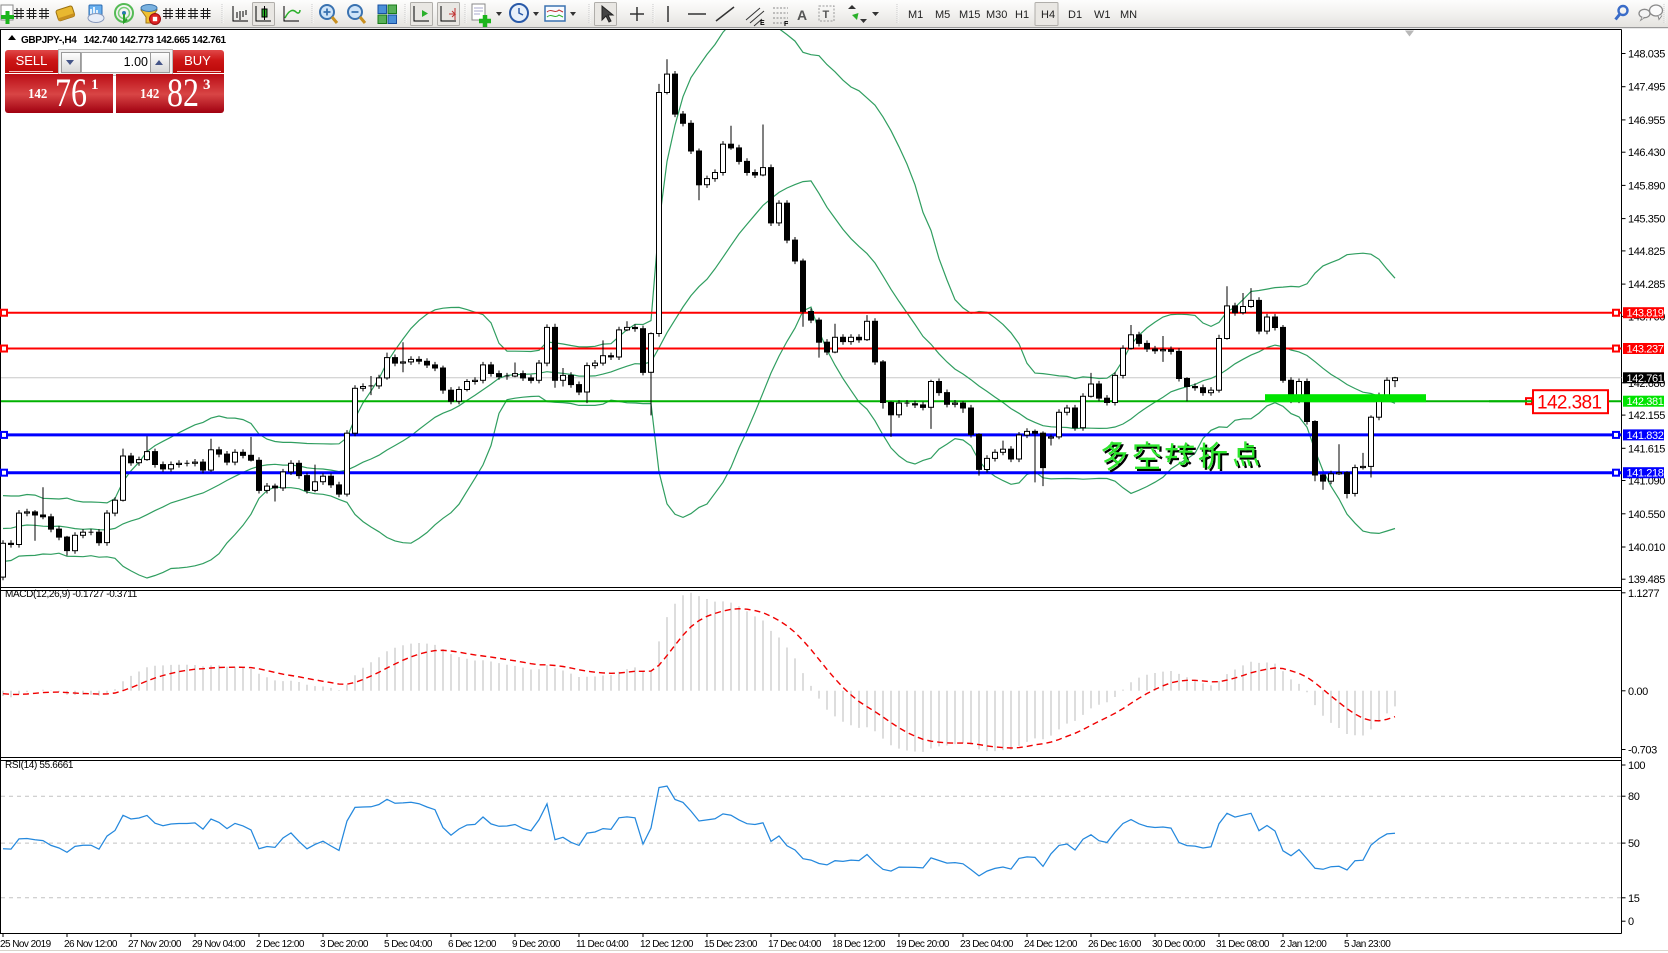  What do you see at coordinates (71, 594) in the screenshot?
I see `svg-text: MACD(12,26,9) -0.1727 -0.3711` at bounding box center [71, 594].